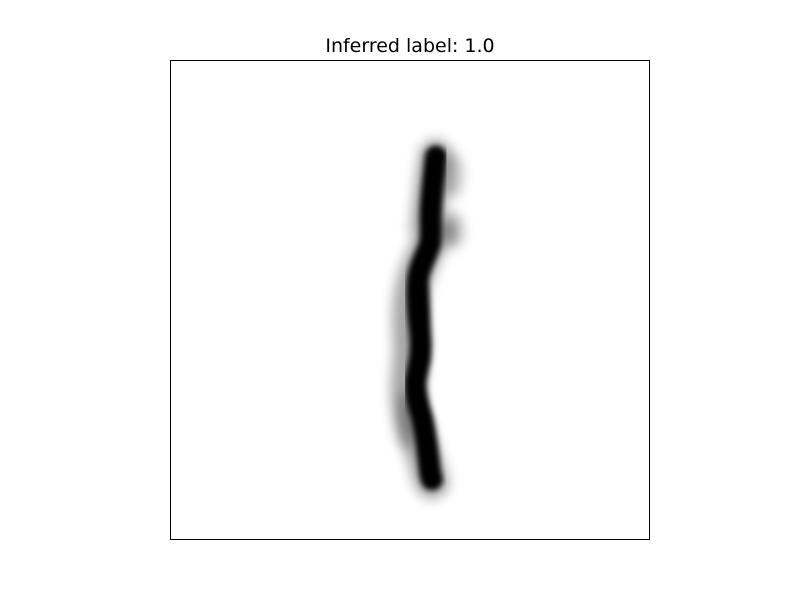 The image size is (800, 600). I want to click on digit-image, so click(426, 319).